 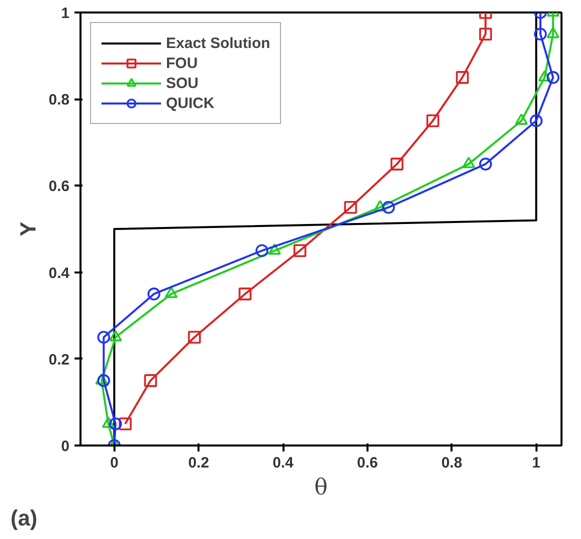 What do you see at coordinates (451, 463) in the screenshot?
I see `x-tick-label: 0.8` at bounding box center [451, 463].